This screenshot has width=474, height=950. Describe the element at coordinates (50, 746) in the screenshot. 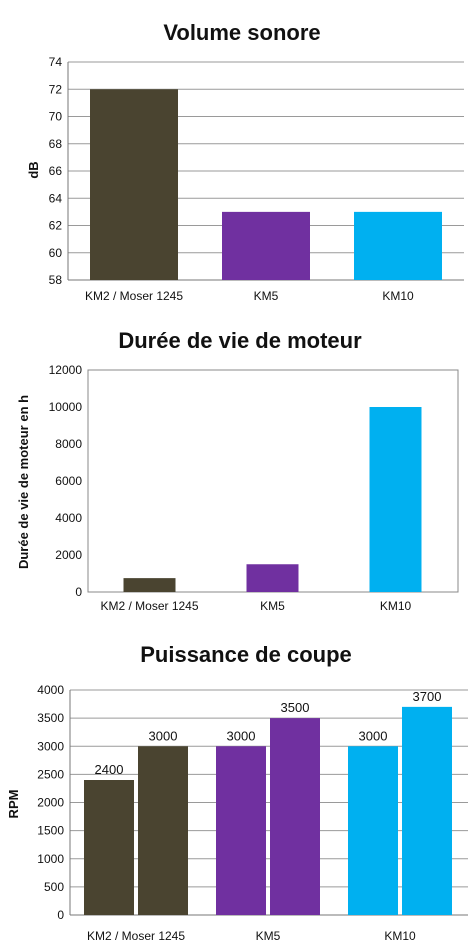

I see `y-tick-label: 3000` at that location.